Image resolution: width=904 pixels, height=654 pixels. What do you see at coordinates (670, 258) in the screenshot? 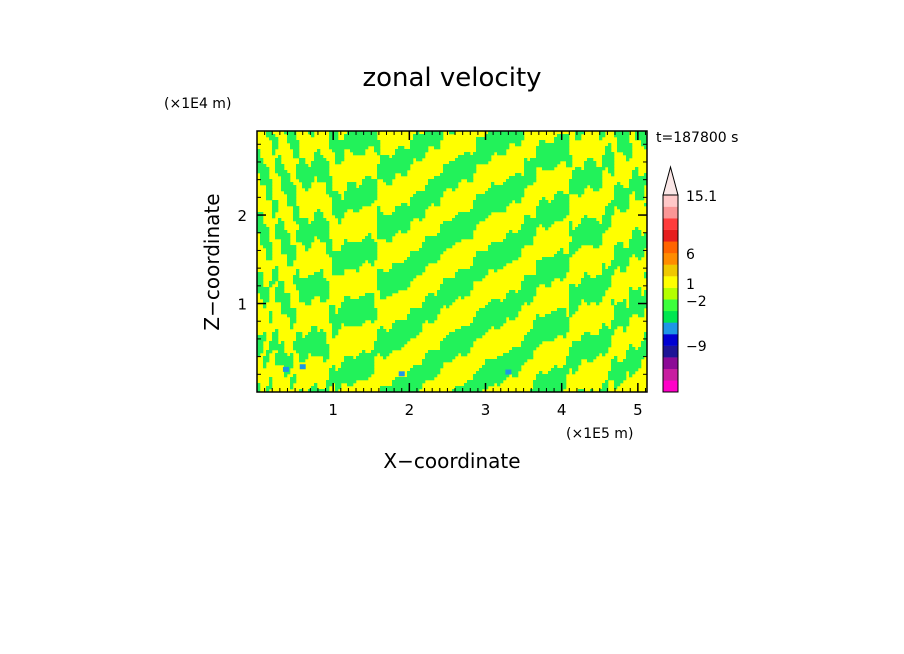
I see `colorbar-swatch` at bounding box center [670, 258].